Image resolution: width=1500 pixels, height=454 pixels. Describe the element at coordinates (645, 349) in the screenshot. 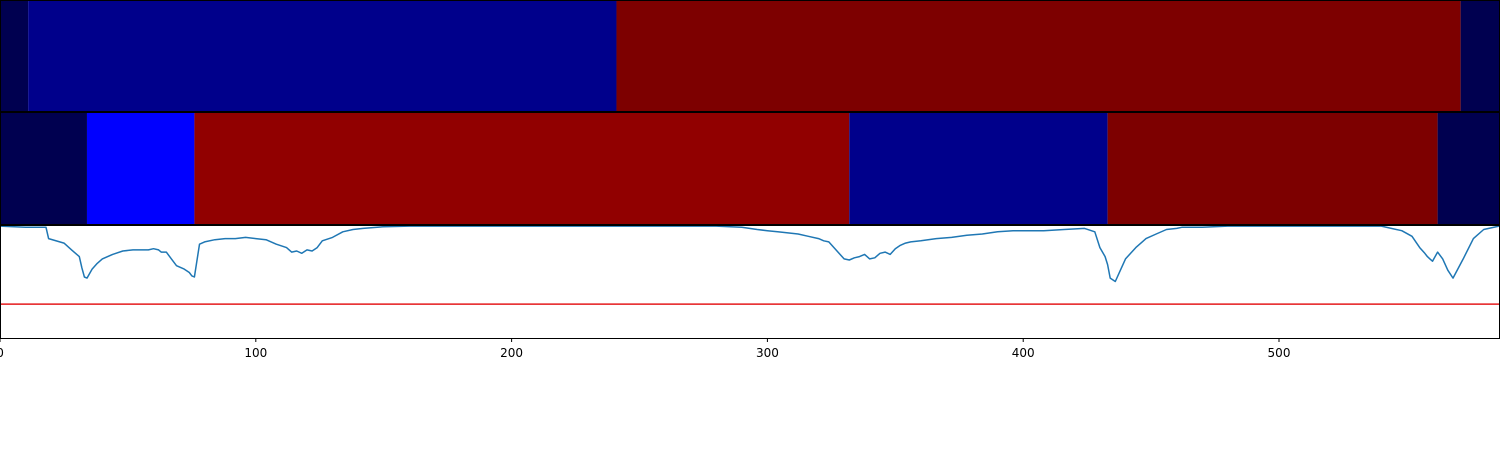

I see `x-axis: 0 100 200 300 400 500` at that location.